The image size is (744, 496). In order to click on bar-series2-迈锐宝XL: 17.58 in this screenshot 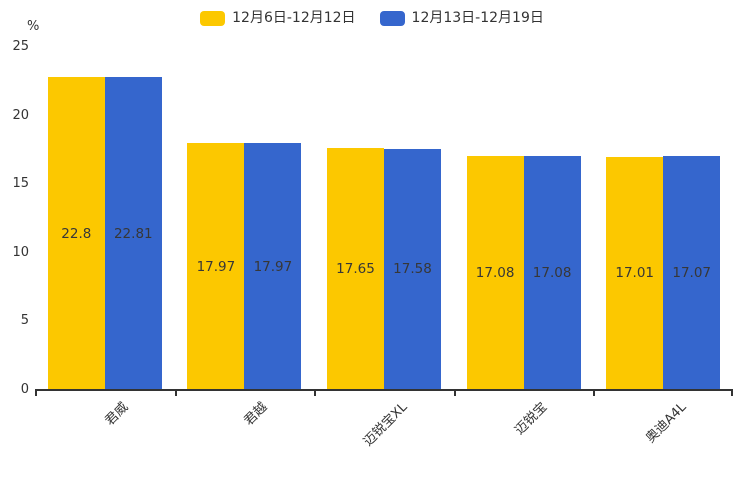, I will do `click(412, 269)`.